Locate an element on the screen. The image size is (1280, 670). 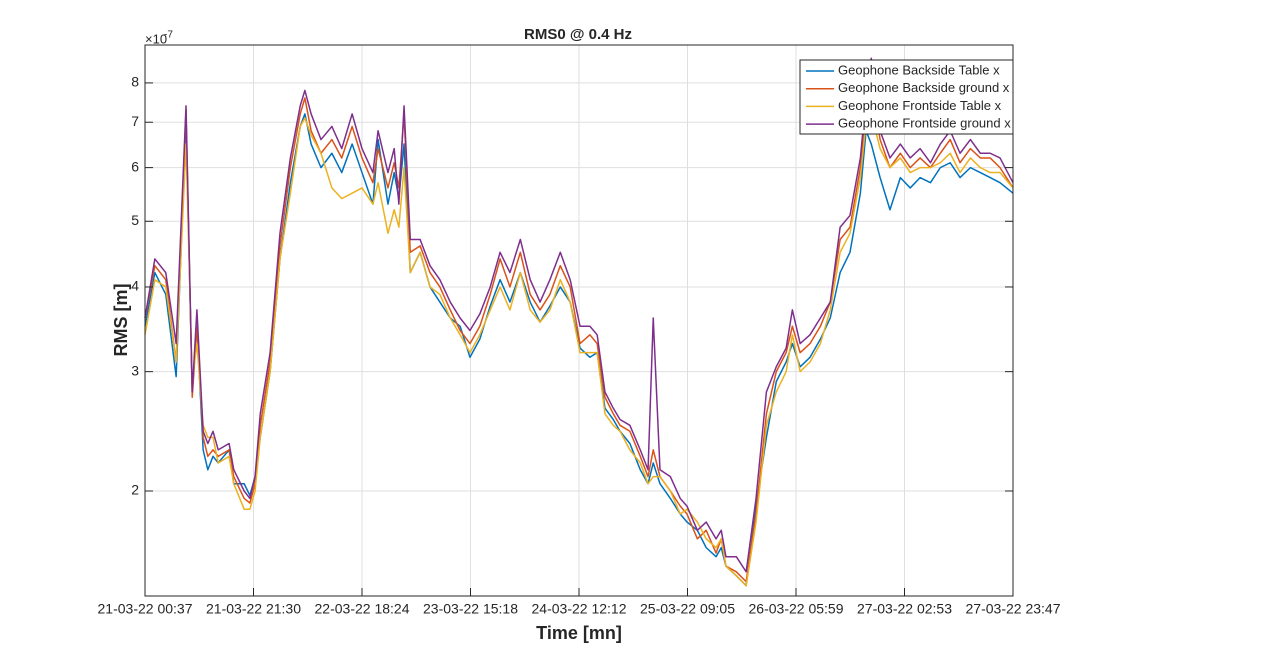
x-tick-label: 25-03-22 09:05 is located at coordinates (687, 609).